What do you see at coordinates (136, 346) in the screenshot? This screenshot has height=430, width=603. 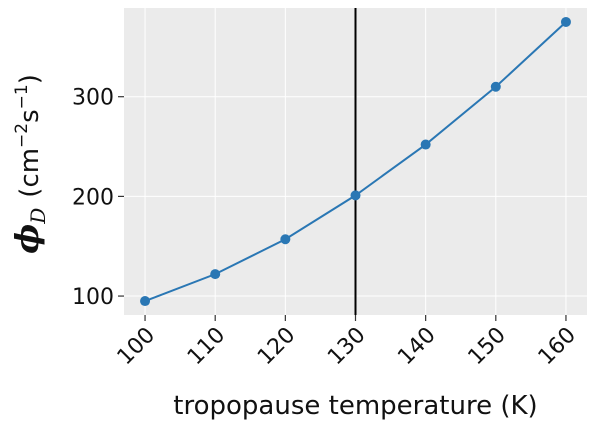 I see `x-tick-label: 100` at bounding box center [136, 346].